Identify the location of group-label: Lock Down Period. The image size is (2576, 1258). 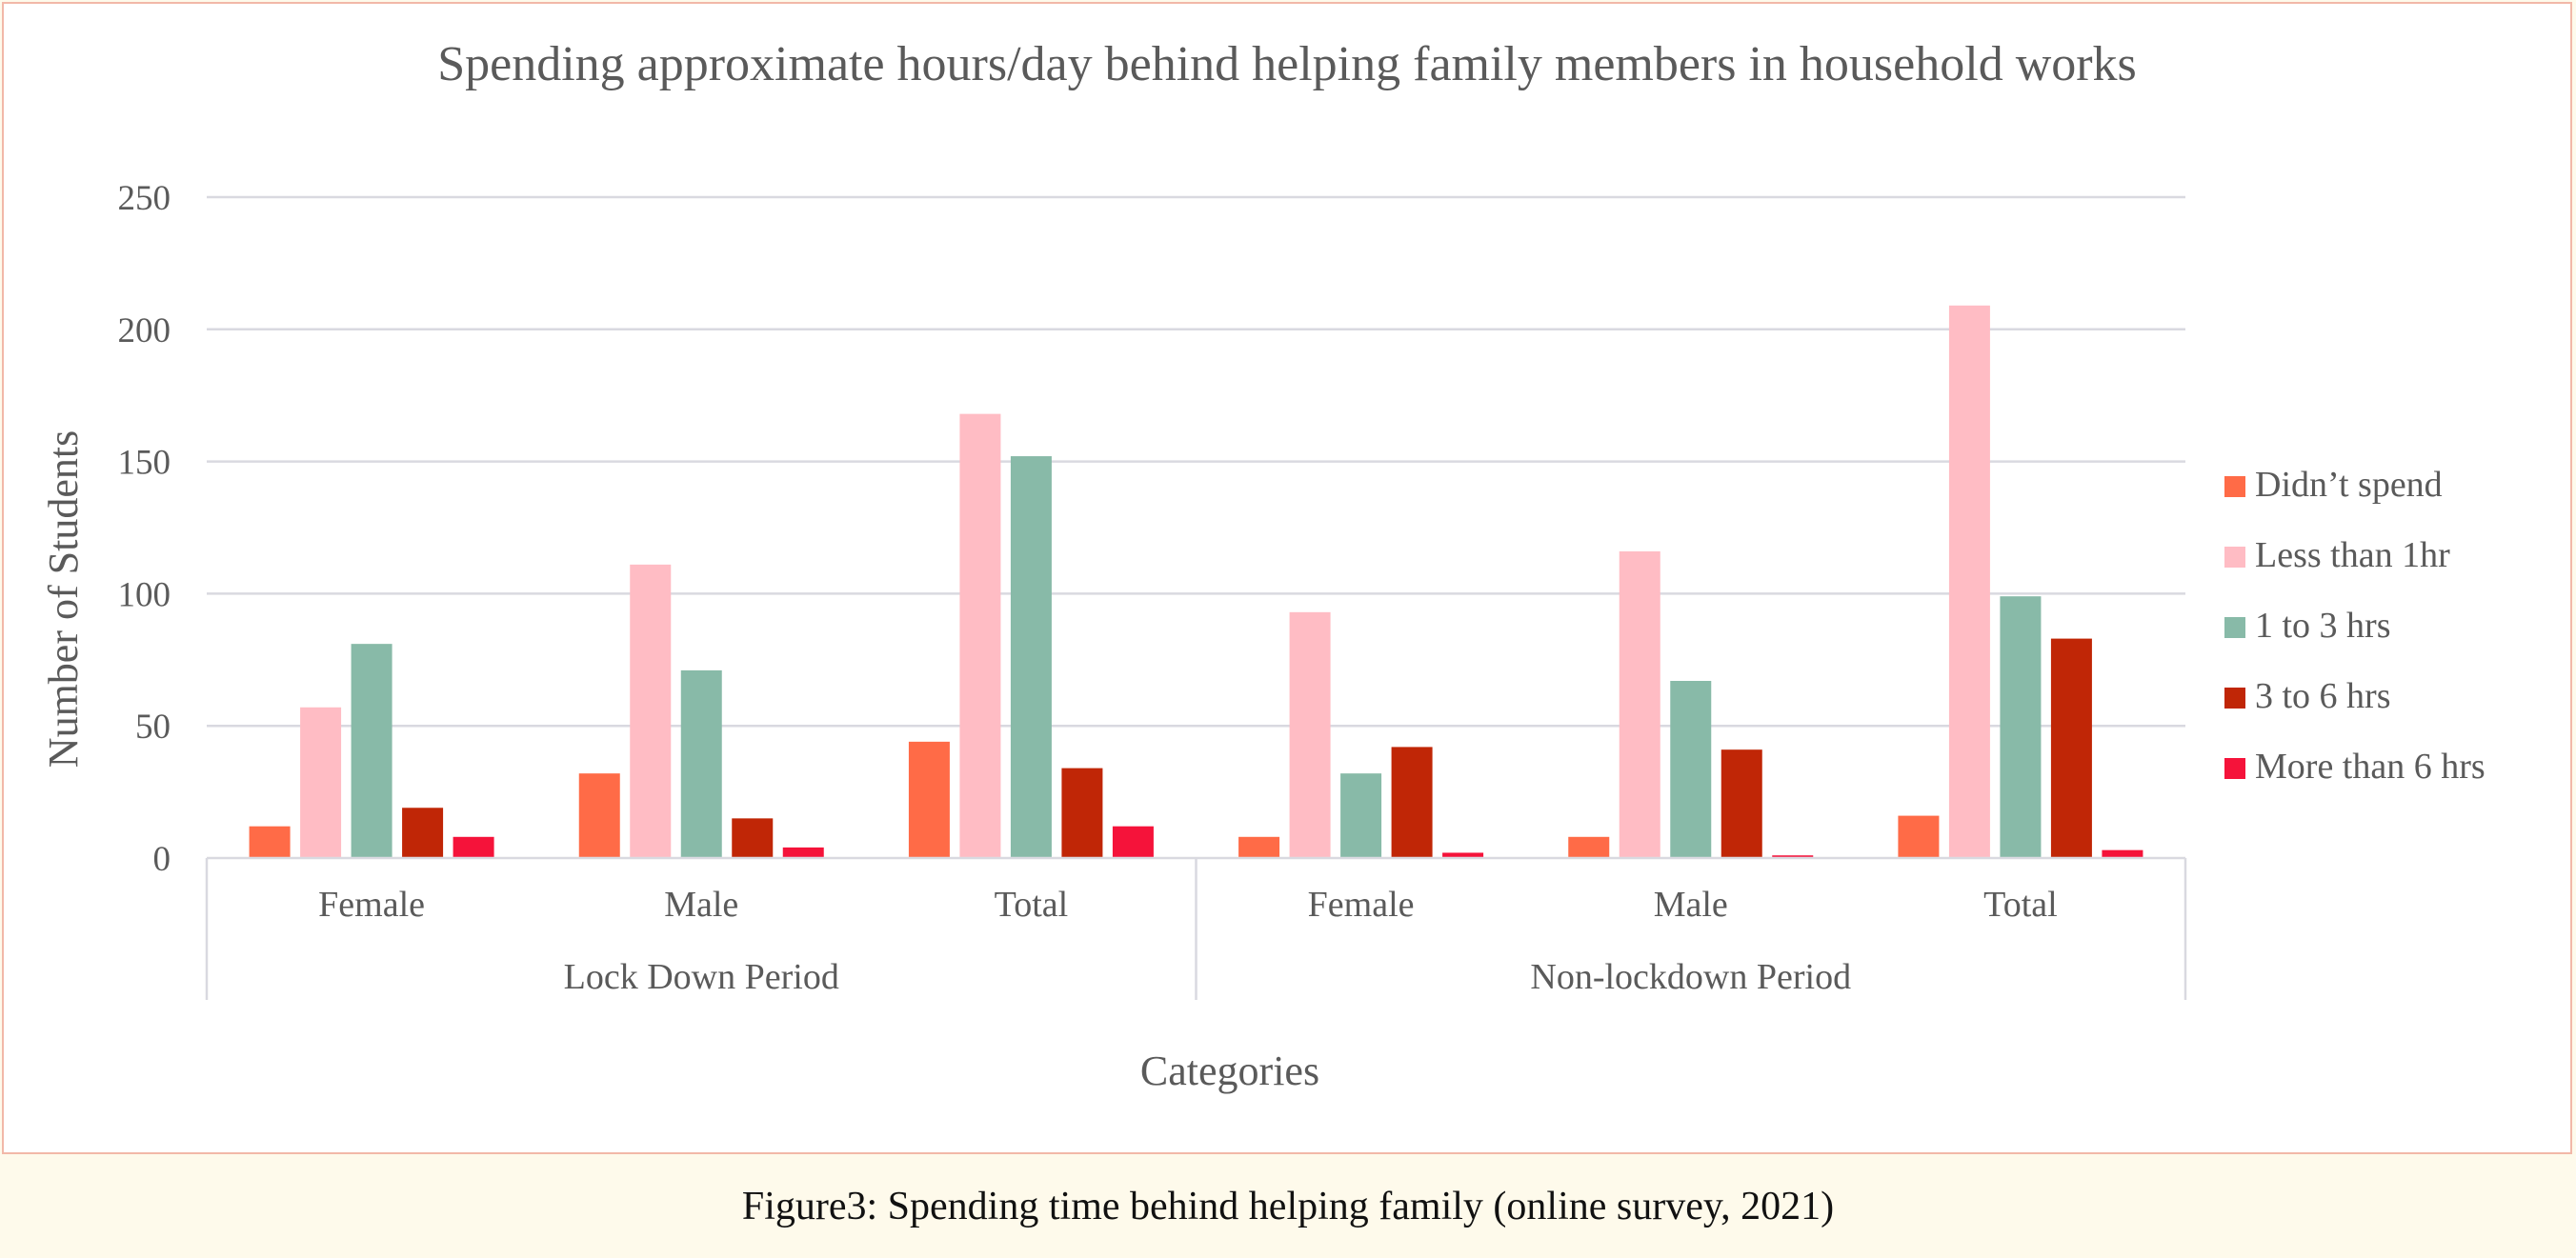
(701, 977).